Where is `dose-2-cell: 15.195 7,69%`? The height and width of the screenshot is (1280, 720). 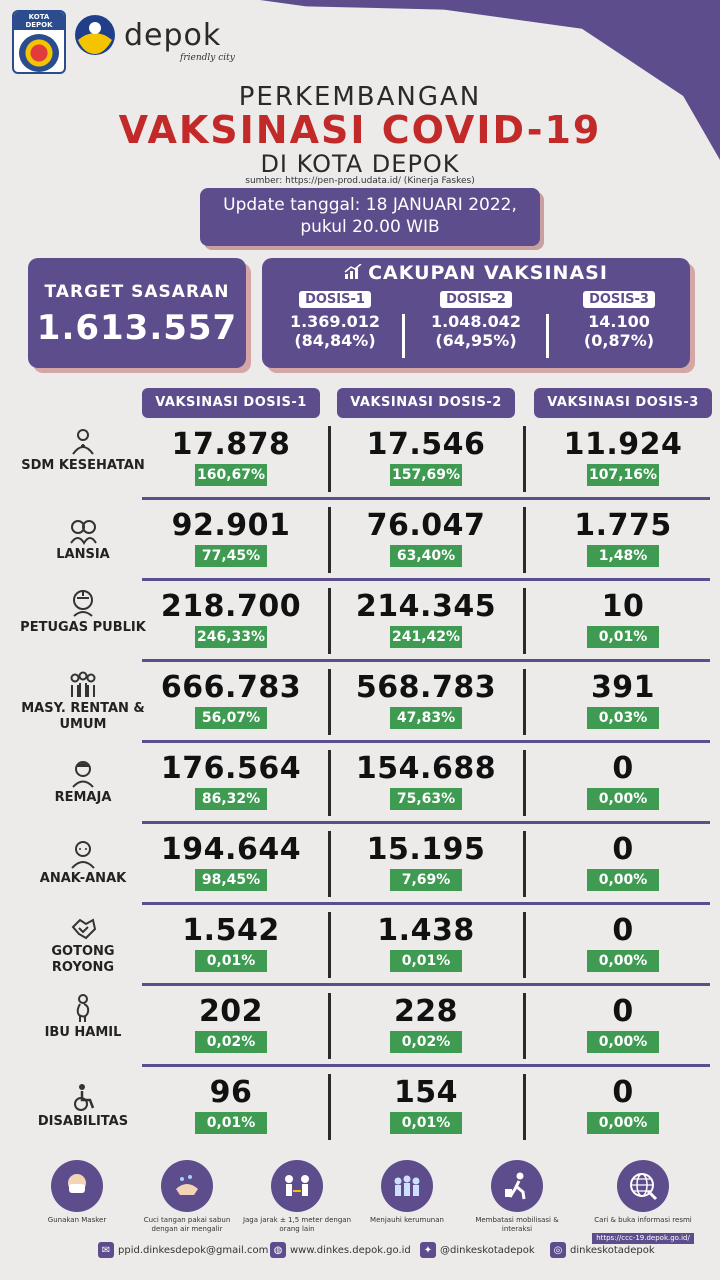
dose-2-cell: 15.195 7,69% is located at coordinates (426, 862).